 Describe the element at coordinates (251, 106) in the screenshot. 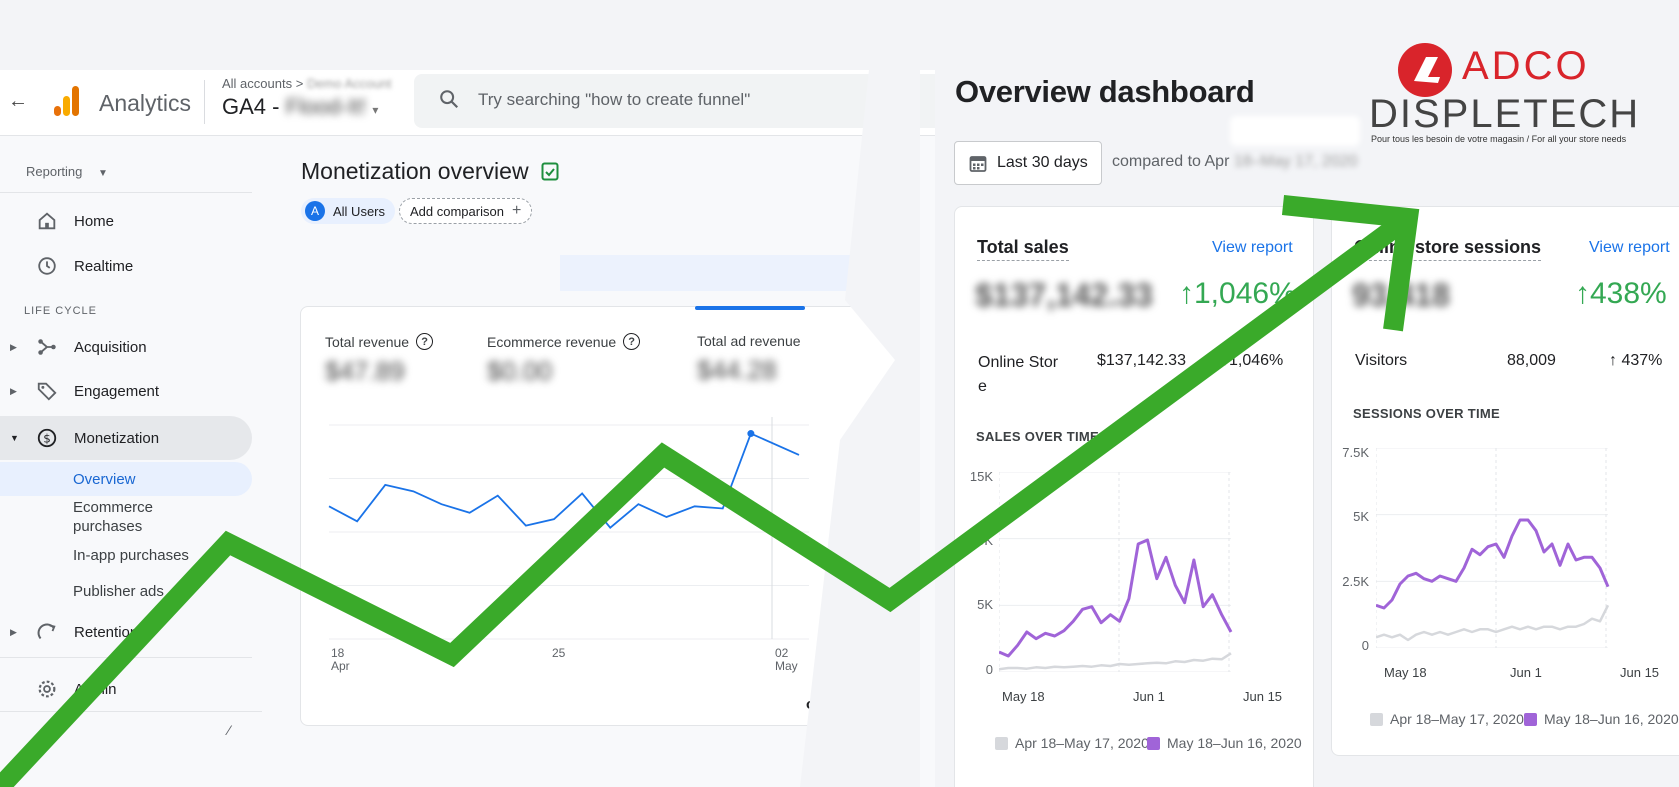

I see `property-prefix: GA4 -` at that location.